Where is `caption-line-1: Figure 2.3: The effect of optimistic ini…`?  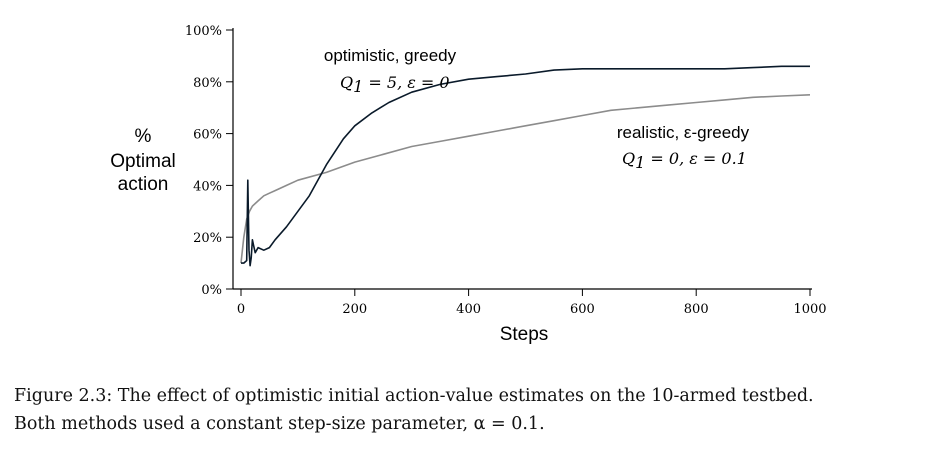
caption-line-1: Figure 2.3: The effect of optimistic ini… is located at coordinates (414, 396).